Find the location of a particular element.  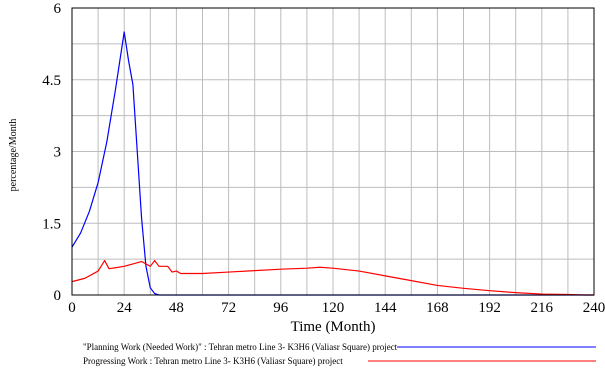

x-tick-label: 120 is located at coordinates (333, 308).